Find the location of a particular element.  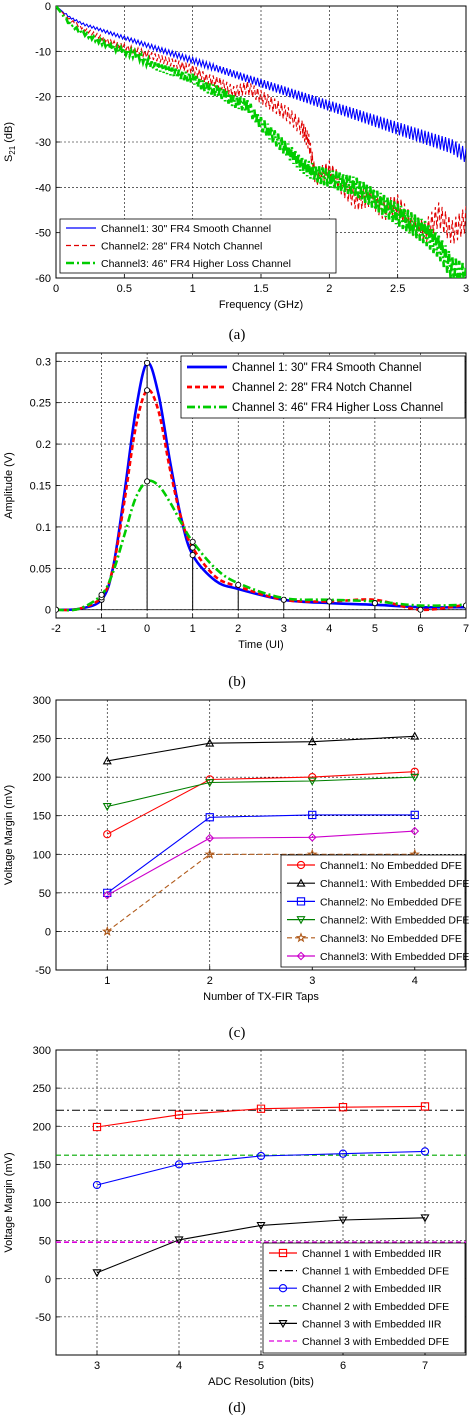

y-tick-label: -40 is located at coordinates (43, 188).